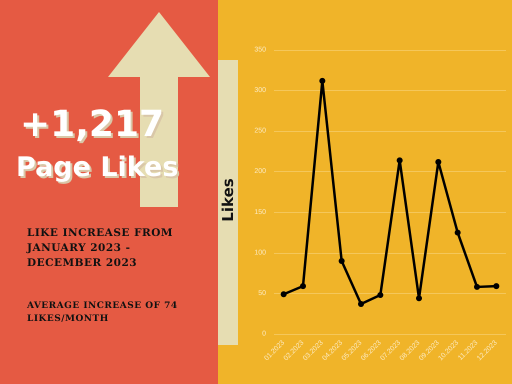 Image resolution: width=512 pixels, height=384 pixels. What do you see at coordinates (97, 167) in the screenshot?
I see `text: Page Likes` at bounding box center [97, 167].